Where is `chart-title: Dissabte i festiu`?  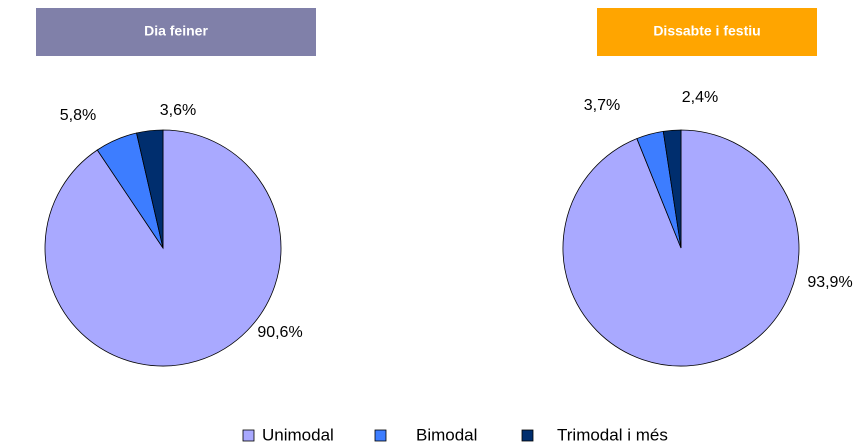 chart-title: Dissabte i festiu is located at coordinates (706, 31).